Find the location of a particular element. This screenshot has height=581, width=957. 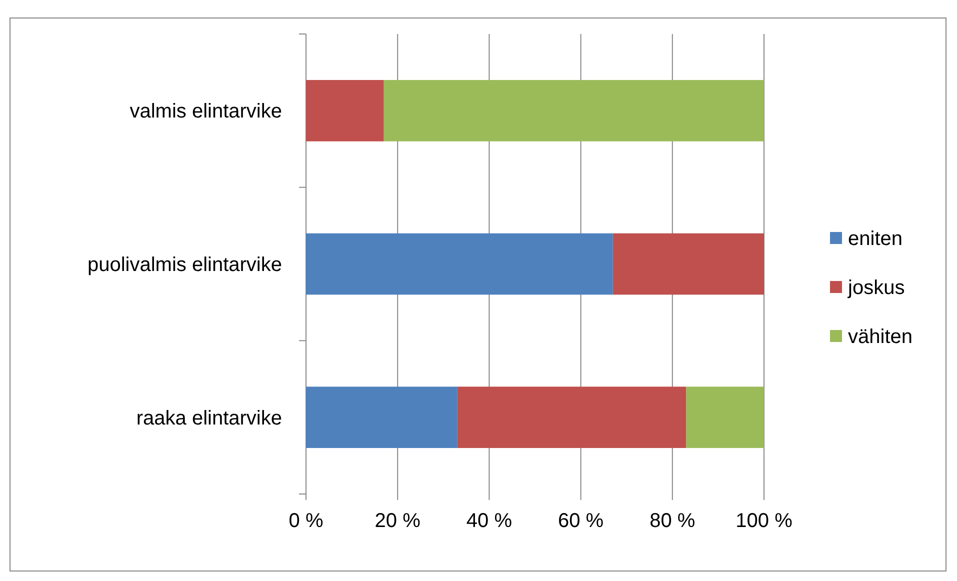

y-tick-label: raaka elintarvike is located at coordinates (209, 418).